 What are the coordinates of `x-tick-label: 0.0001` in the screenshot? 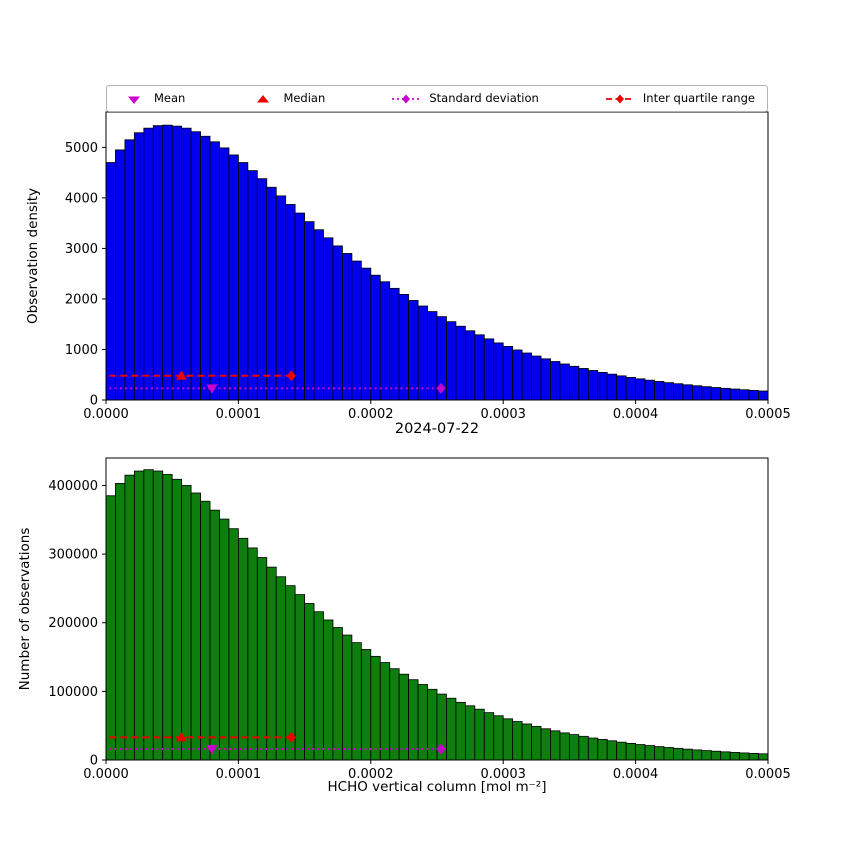 It's located at (239, 414).